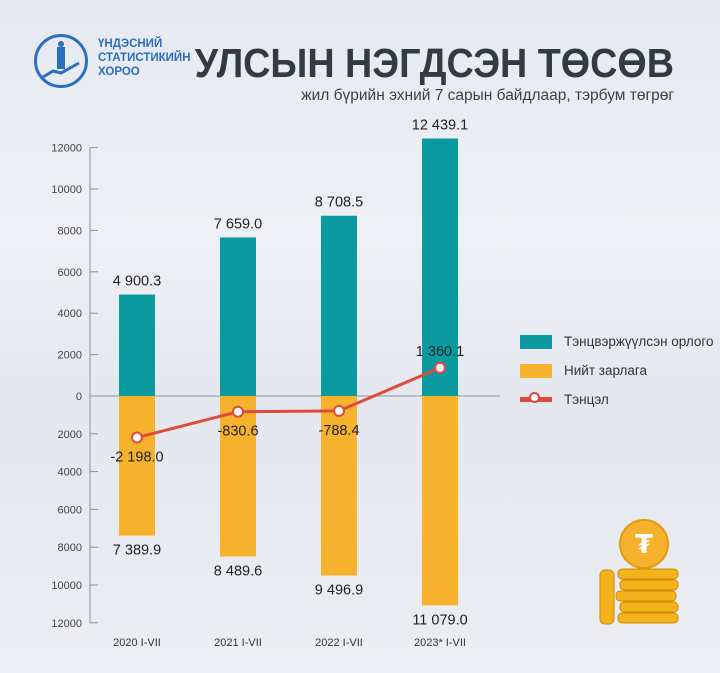  Describe the element at coordinates (288, 402) in the screenshot. I see `balance-line` at that location.